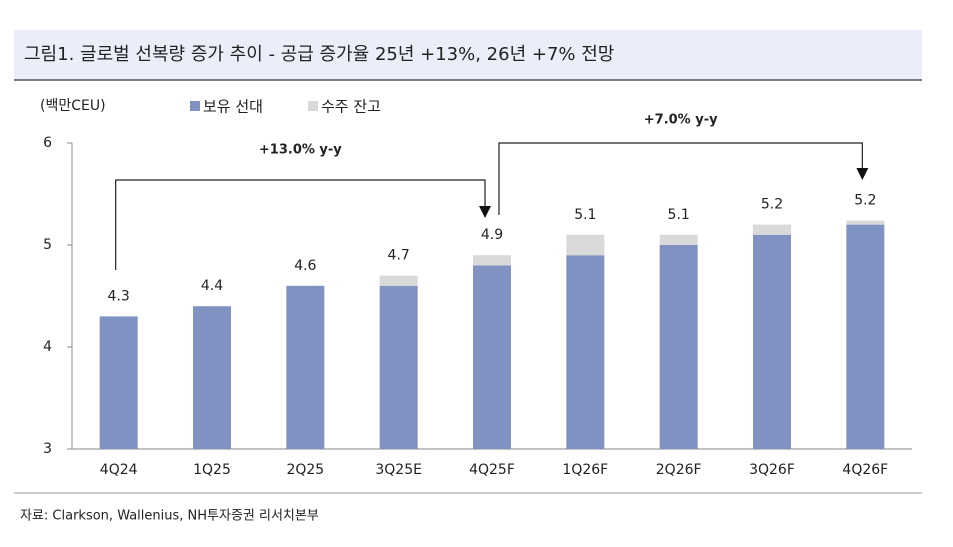 Image resolution: width=953 pixels, height=547 pixels. I want to click on y-tick-label: 3, so click(47, 449).